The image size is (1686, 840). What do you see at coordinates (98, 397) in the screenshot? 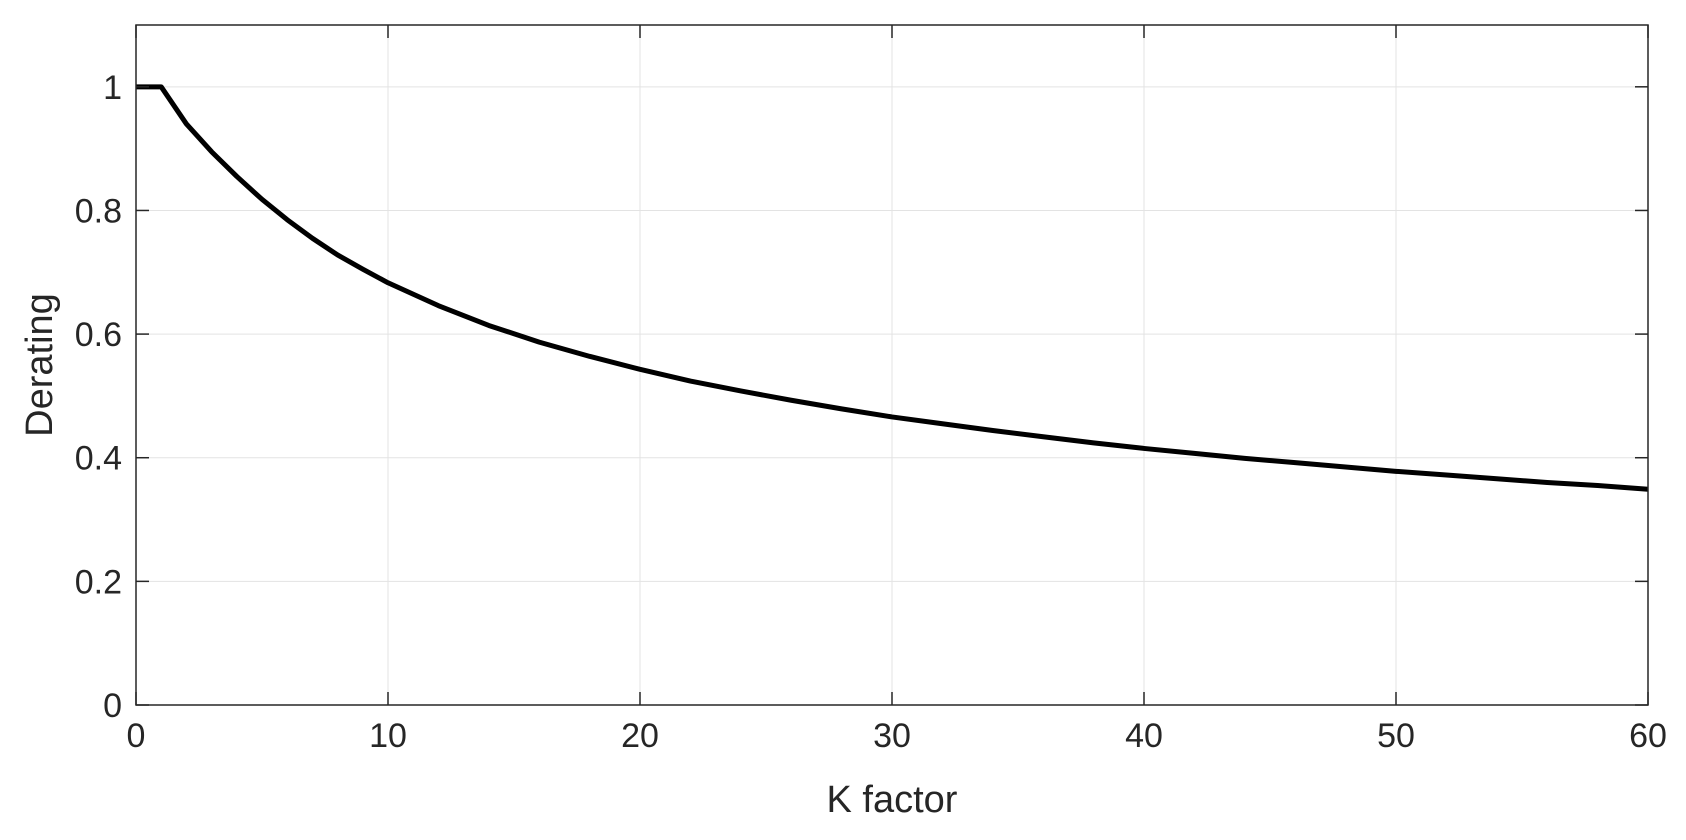
I see `y-tick-labels: 0 0.2 0.4 0.6 0.8 1` at bounding box center [98, 397].